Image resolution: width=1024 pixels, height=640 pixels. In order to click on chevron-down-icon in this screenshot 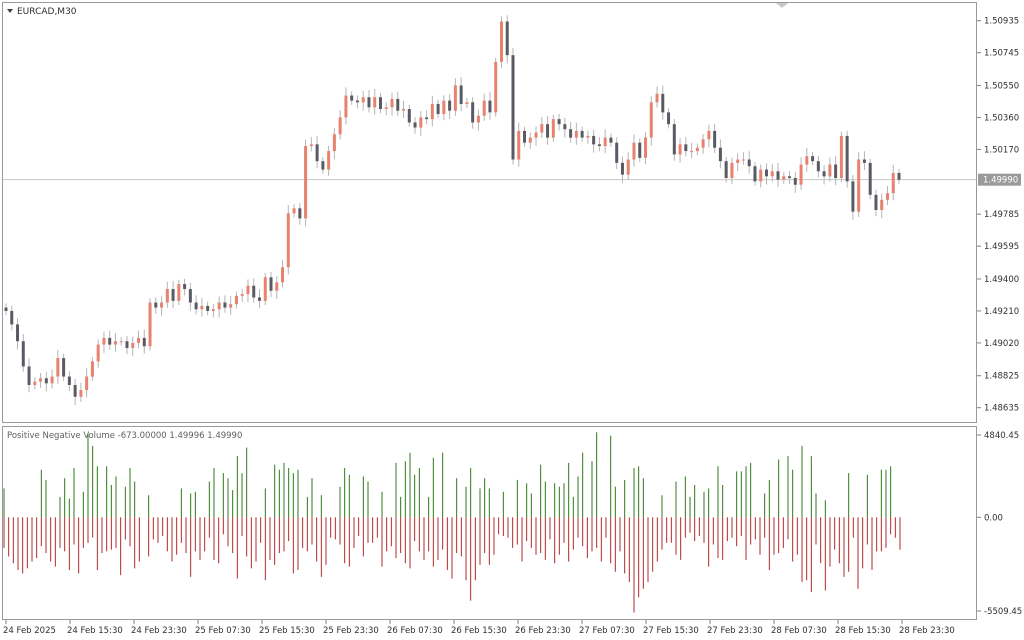, I will do `click(10, 11)`.